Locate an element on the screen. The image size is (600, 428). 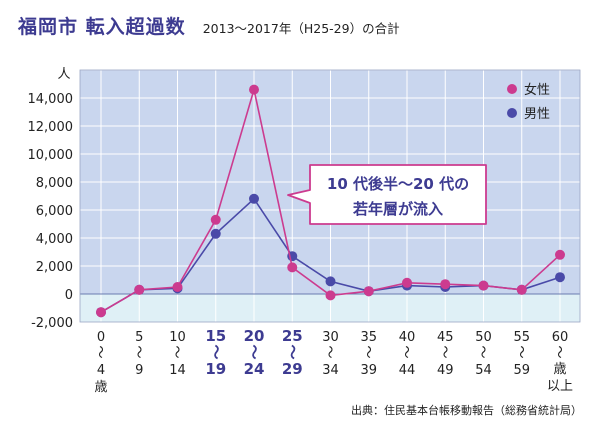
x-tick-label-bottom: 24 is located at coordinates (254, 369).